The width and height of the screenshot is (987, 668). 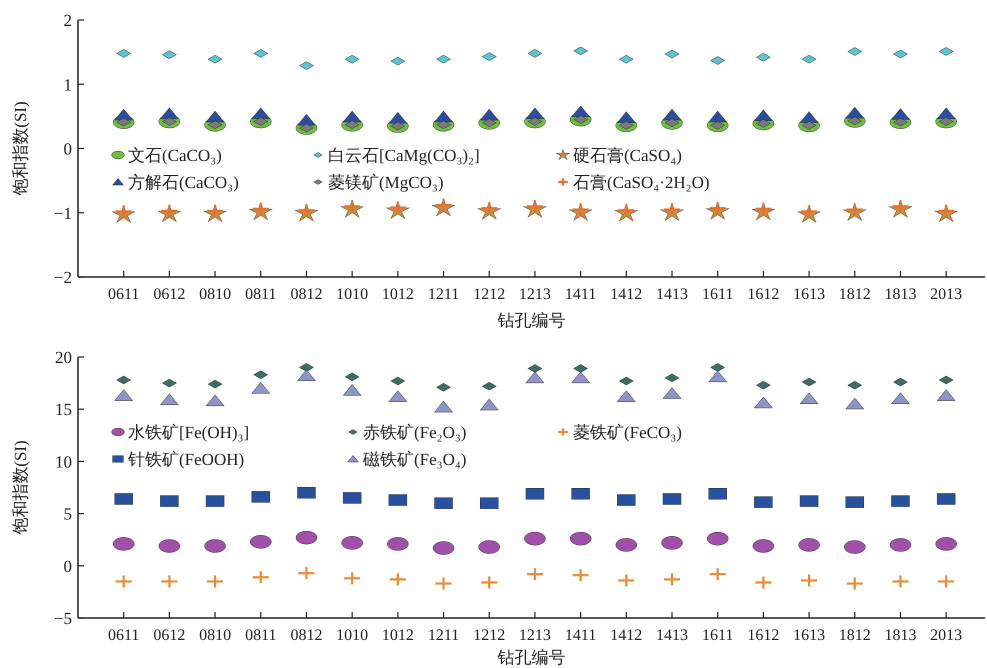 I want to click on y-tick-label: 1, so click(x=68, y=84).